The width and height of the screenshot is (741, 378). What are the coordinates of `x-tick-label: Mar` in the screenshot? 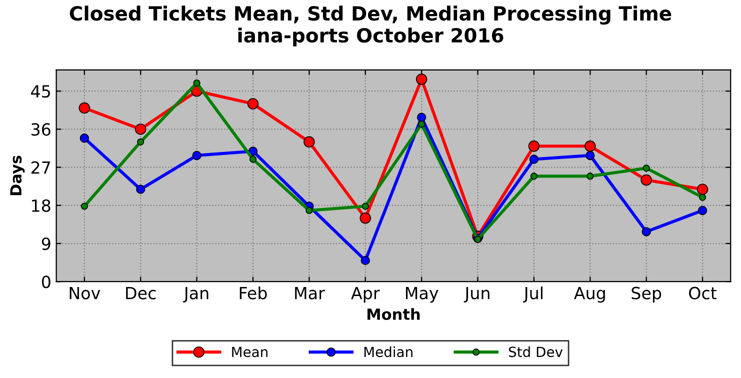 It's located at (310, 293).